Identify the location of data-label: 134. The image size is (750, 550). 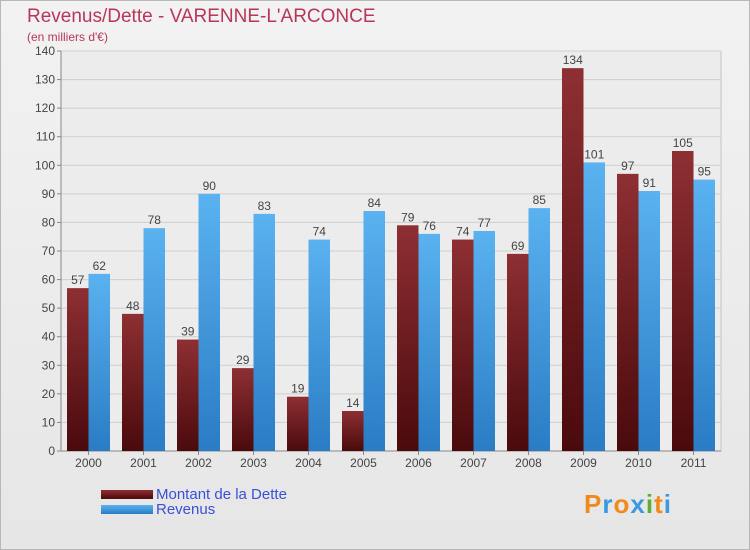
(573, 60).